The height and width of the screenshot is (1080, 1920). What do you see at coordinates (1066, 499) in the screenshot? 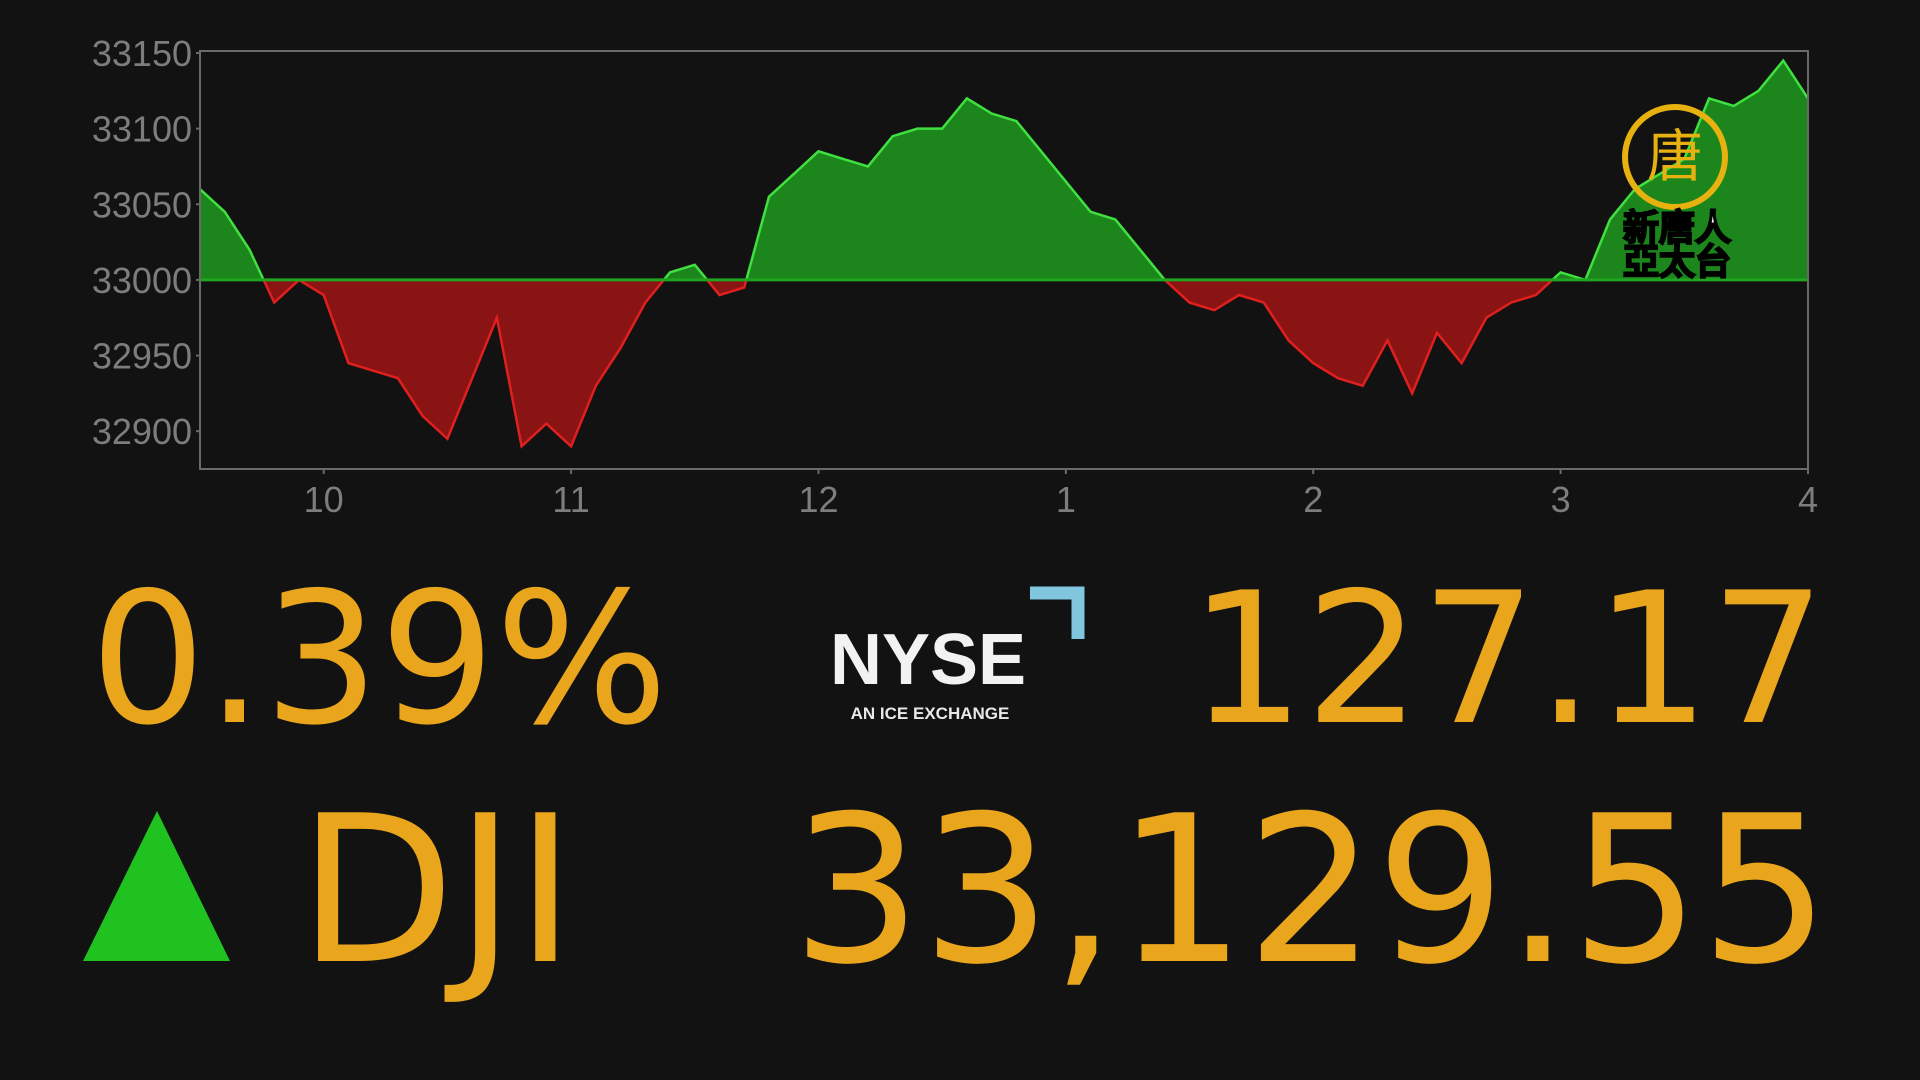
I see `x-tick-label: 1` at bounding box center [1066, 499].